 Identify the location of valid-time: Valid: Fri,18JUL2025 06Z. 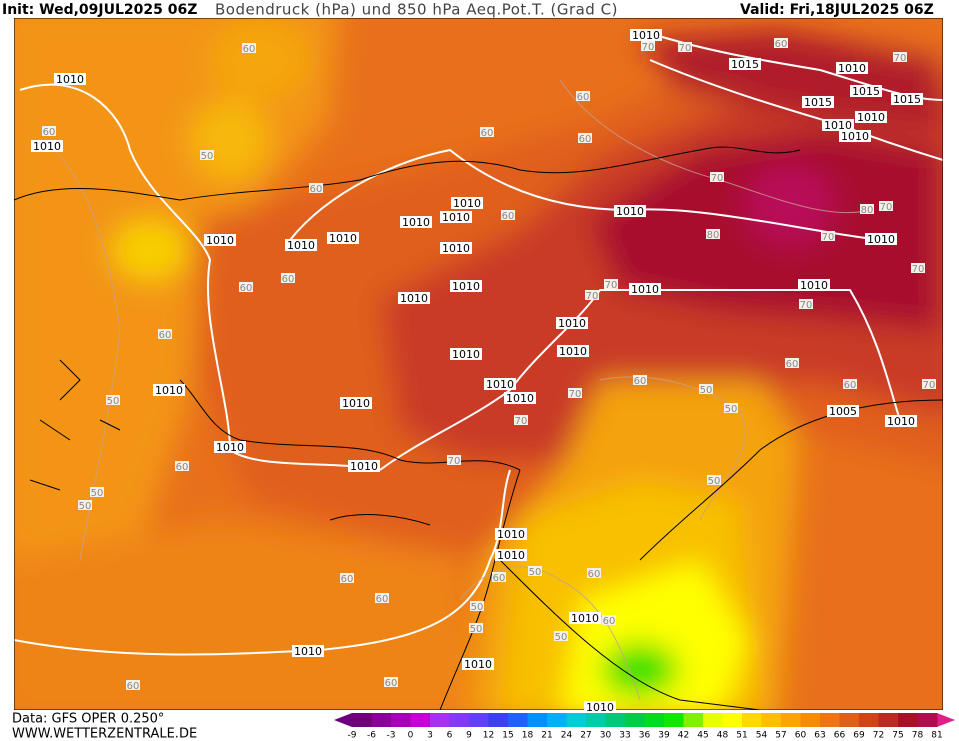
(837, 10).